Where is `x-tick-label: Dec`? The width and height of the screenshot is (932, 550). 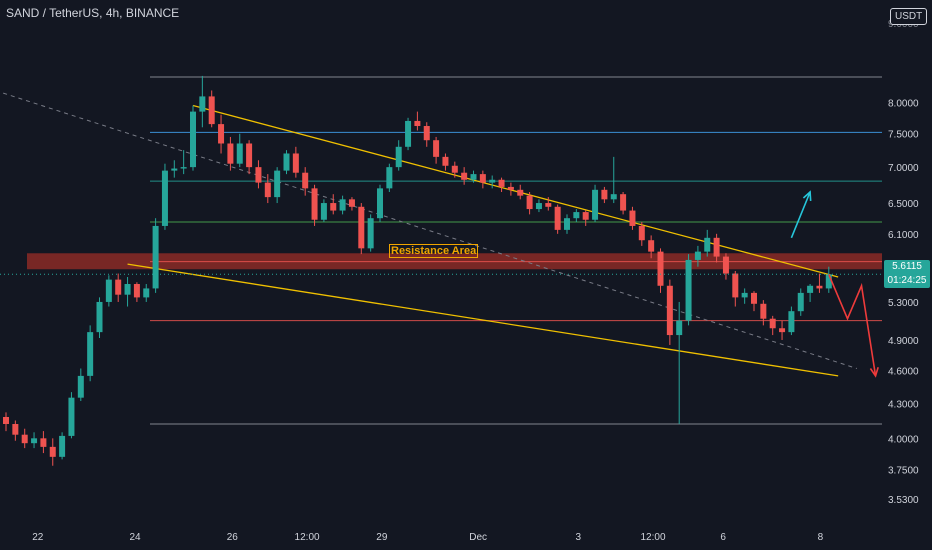
x-tick-label: Dec is located at coordinates (478, 537).